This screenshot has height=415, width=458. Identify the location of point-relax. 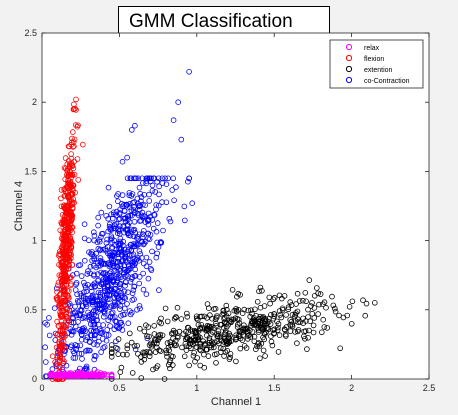
(62, 376).